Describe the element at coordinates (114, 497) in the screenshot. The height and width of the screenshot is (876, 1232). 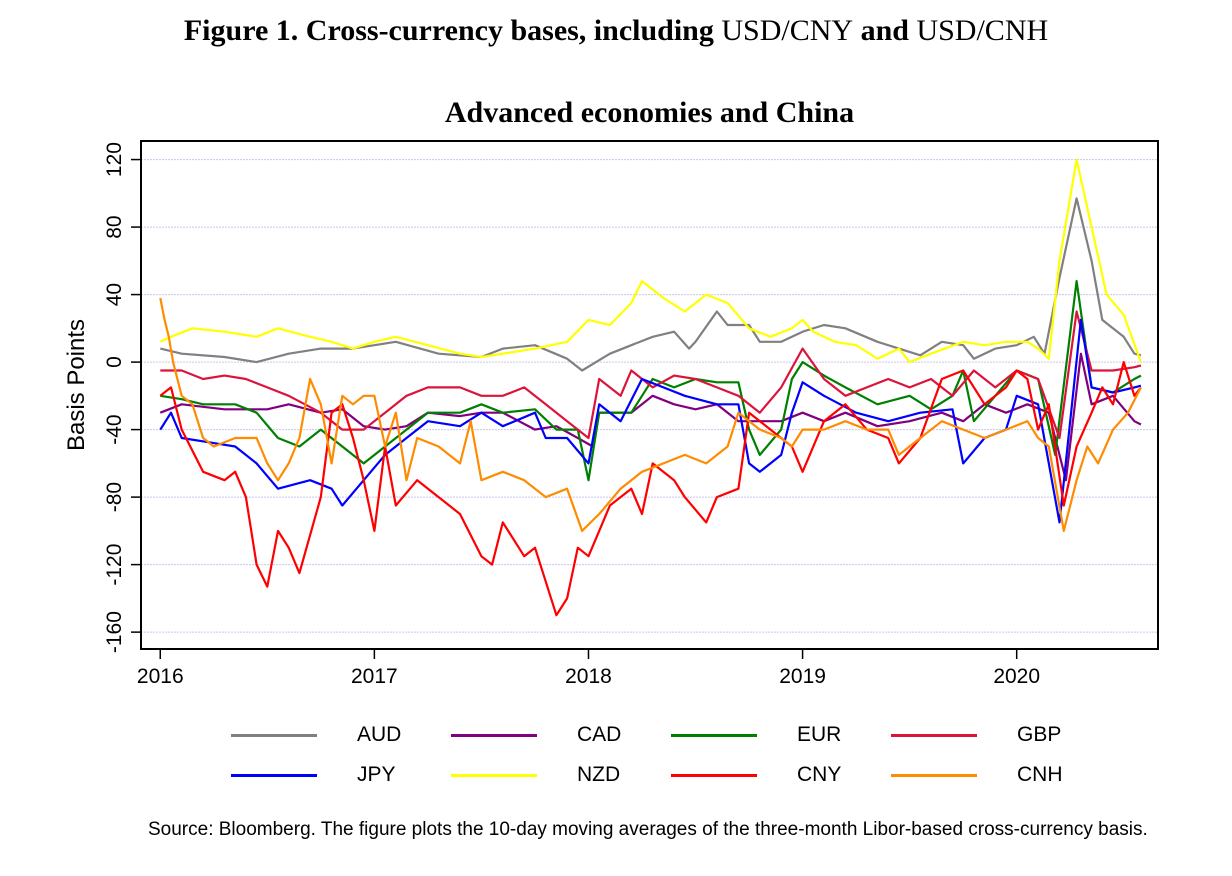
I see `y-tick-label: -80` at that location.